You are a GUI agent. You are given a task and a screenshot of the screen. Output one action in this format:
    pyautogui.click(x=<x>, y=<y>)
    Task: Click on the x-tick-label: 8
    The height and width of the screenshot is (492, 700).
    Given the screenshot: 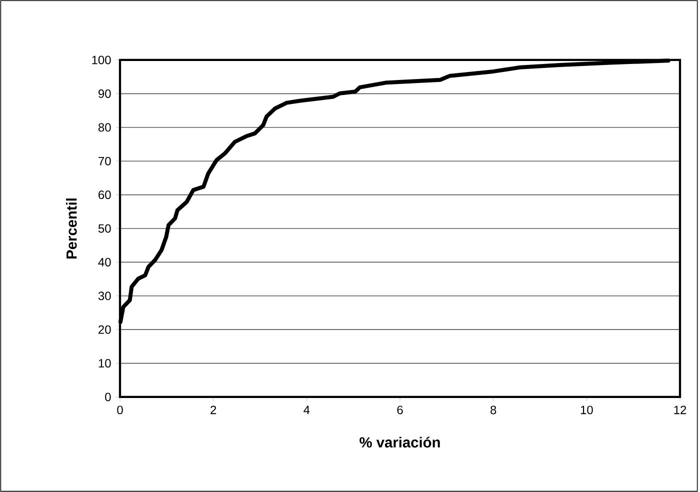 What is the action you would take?
    pyautogui.click(x=493, y=410)
    